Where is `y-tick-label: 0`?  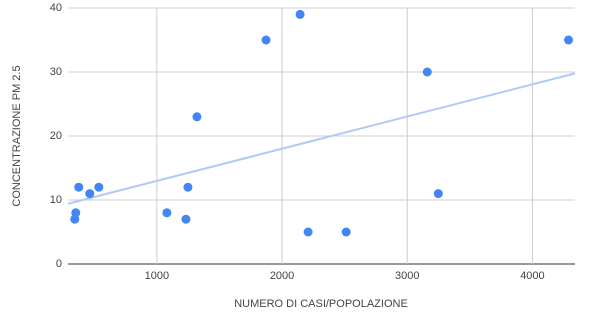 y-tick-label: 0 is located at coordinates (59, 264).